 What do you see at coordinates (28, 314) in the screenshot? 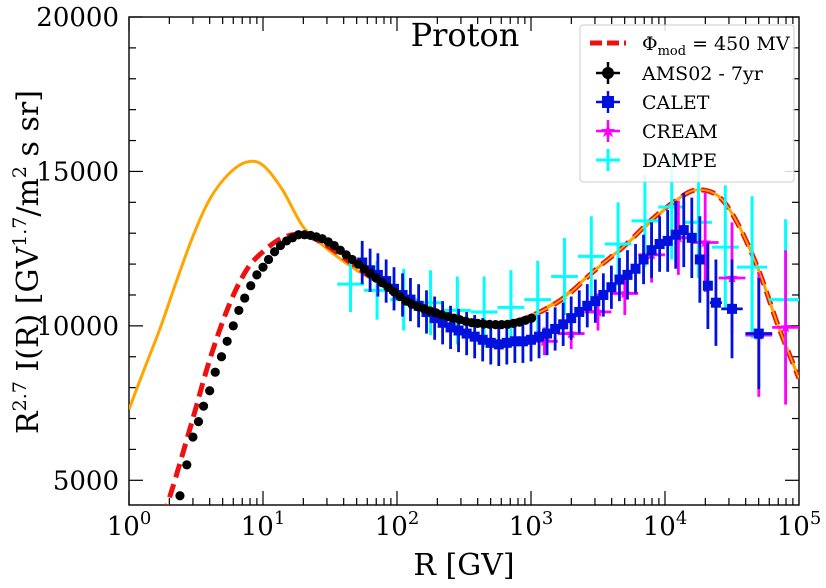
I see `y-axis-title-i: I(R) [GV` at bounding box center [28, 314].